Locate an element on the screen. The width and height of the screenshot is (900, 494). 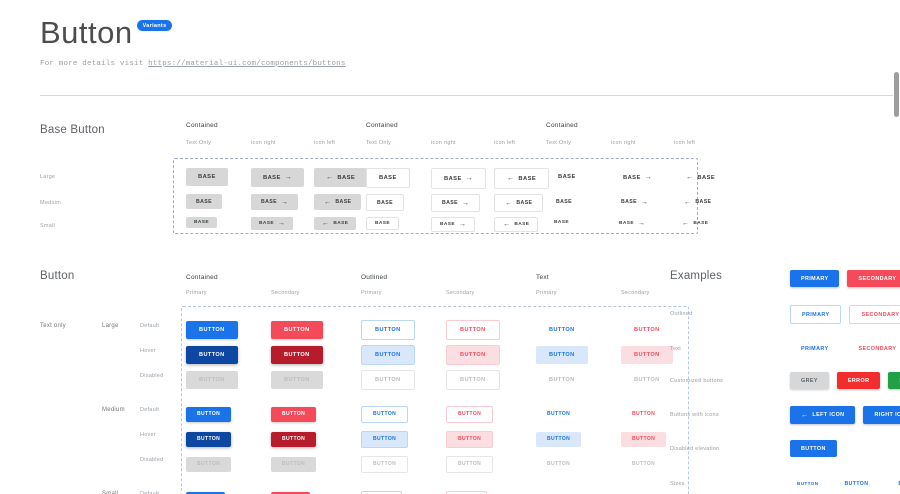
button-size-label-large: Large is located at coordinates (110, 326).